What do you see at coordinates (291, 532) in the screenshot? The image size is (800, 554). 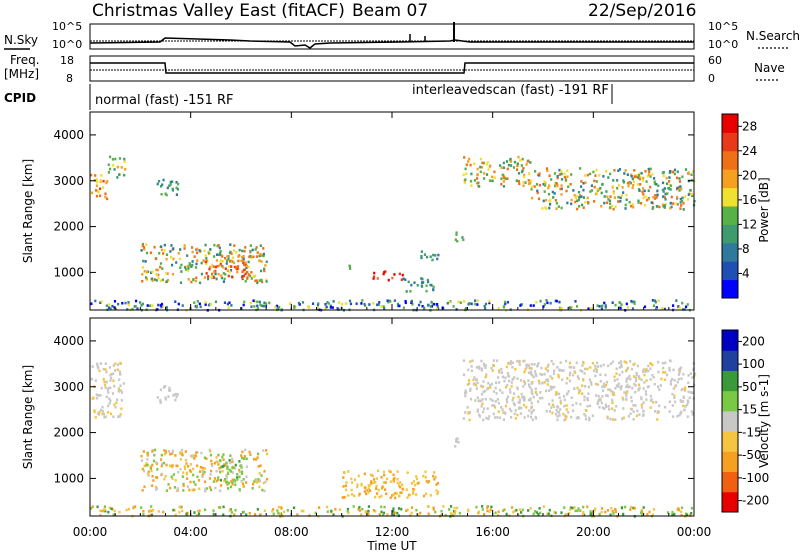 I see `x-tick-label: 08:00` at bounding box center [291, 532].